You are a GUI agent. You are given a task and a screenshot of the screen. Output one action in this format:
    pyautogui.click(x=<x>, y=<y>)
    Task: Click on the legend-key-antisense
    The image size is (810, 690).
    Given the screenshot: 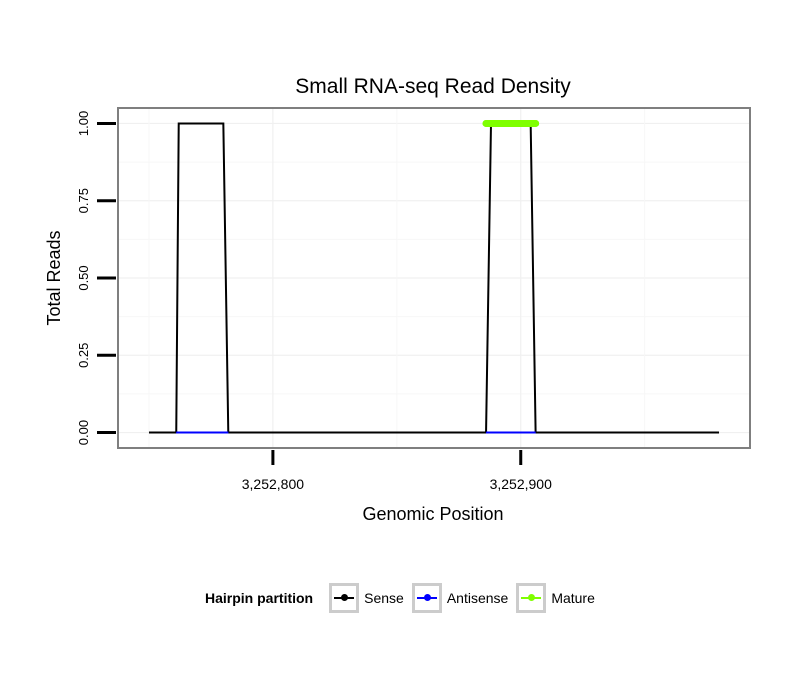 What is the action you would take?
    pyautogui.click(x=426, y=598)
    